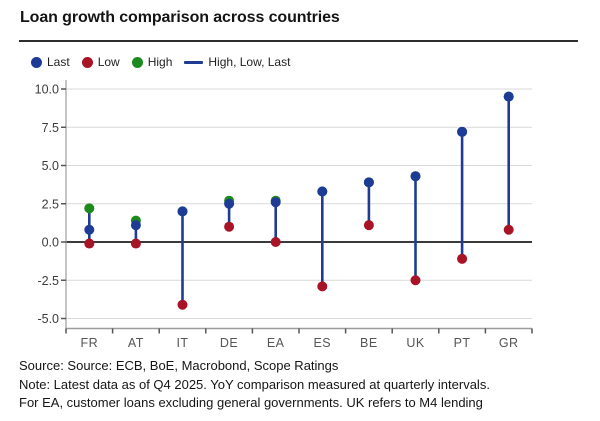  I want to click on legend-label-last: Last, so click(58, 62).